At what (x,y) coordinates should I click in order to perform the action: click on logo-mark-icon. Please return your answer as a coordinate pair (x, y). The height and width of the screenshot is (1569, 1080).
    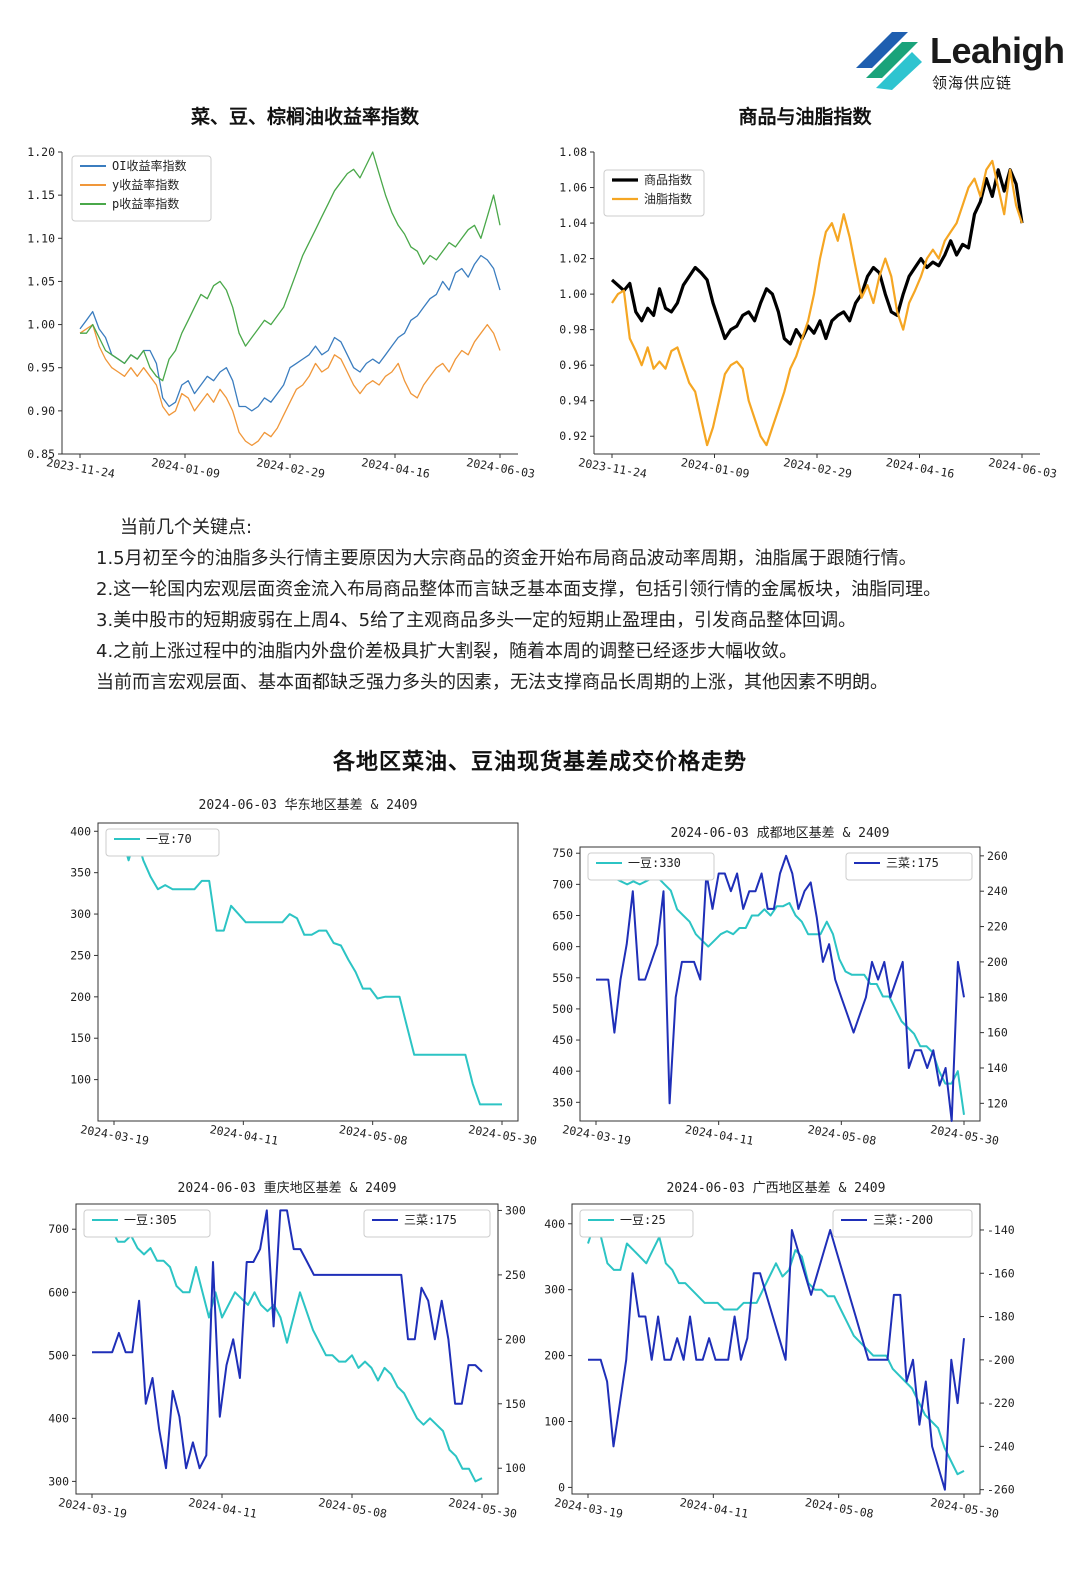
    Looking at the image, I should click on (889, 61).